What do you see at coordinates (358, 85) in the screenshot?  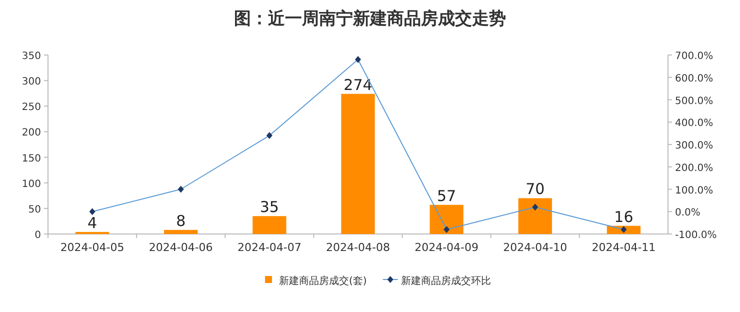 I see `data-label: 274` at bounding box center [358, 85].